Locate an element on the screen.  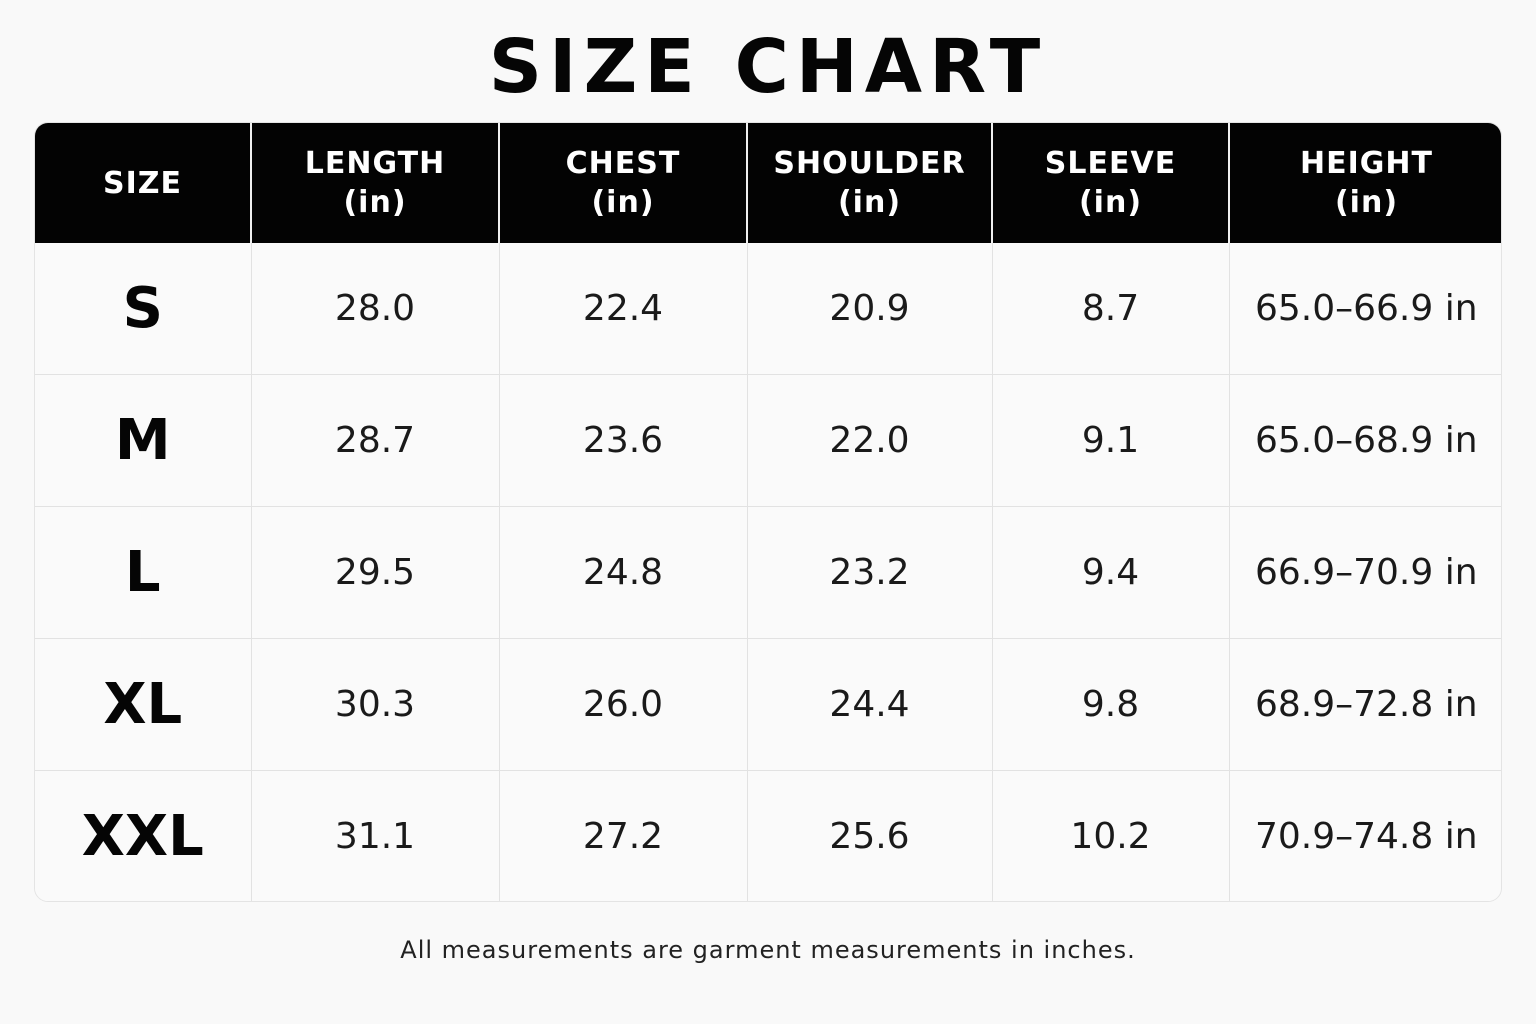
column-header-length: LENGTH (in) is located at coordinates (375, 183).